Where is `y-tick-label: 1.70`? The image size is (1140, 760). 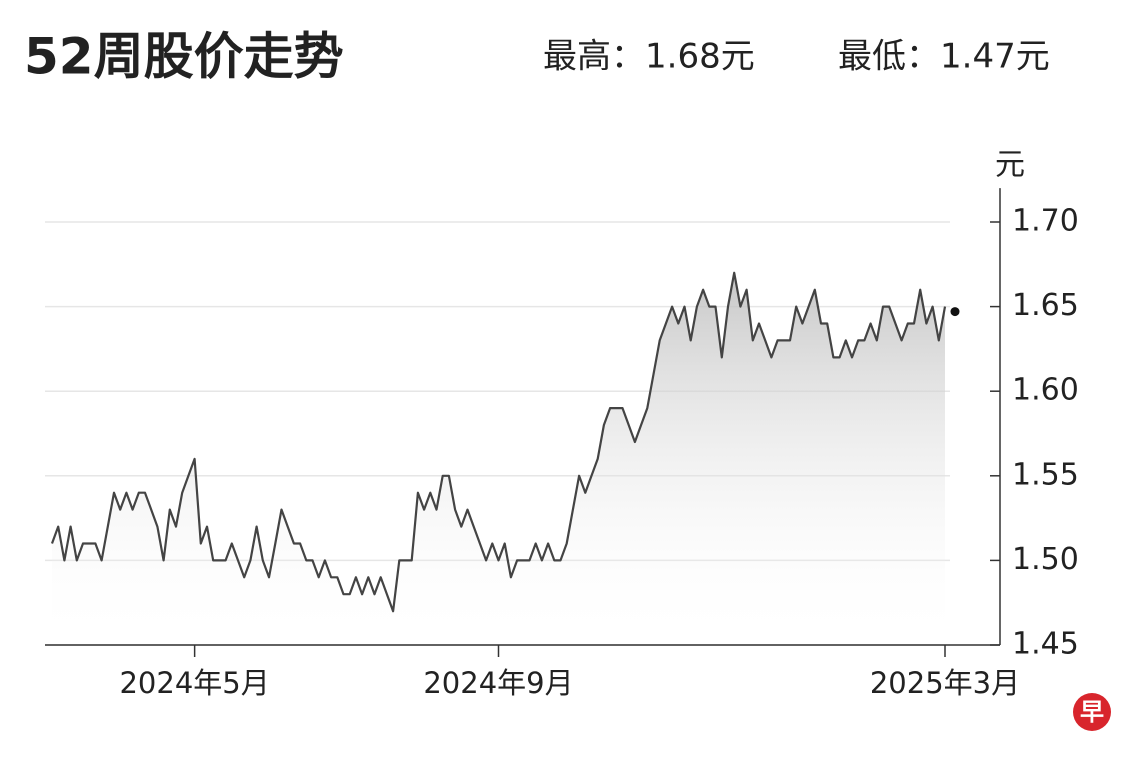
y-tick-label: 1.70 is located at coordinates (1045, 221).